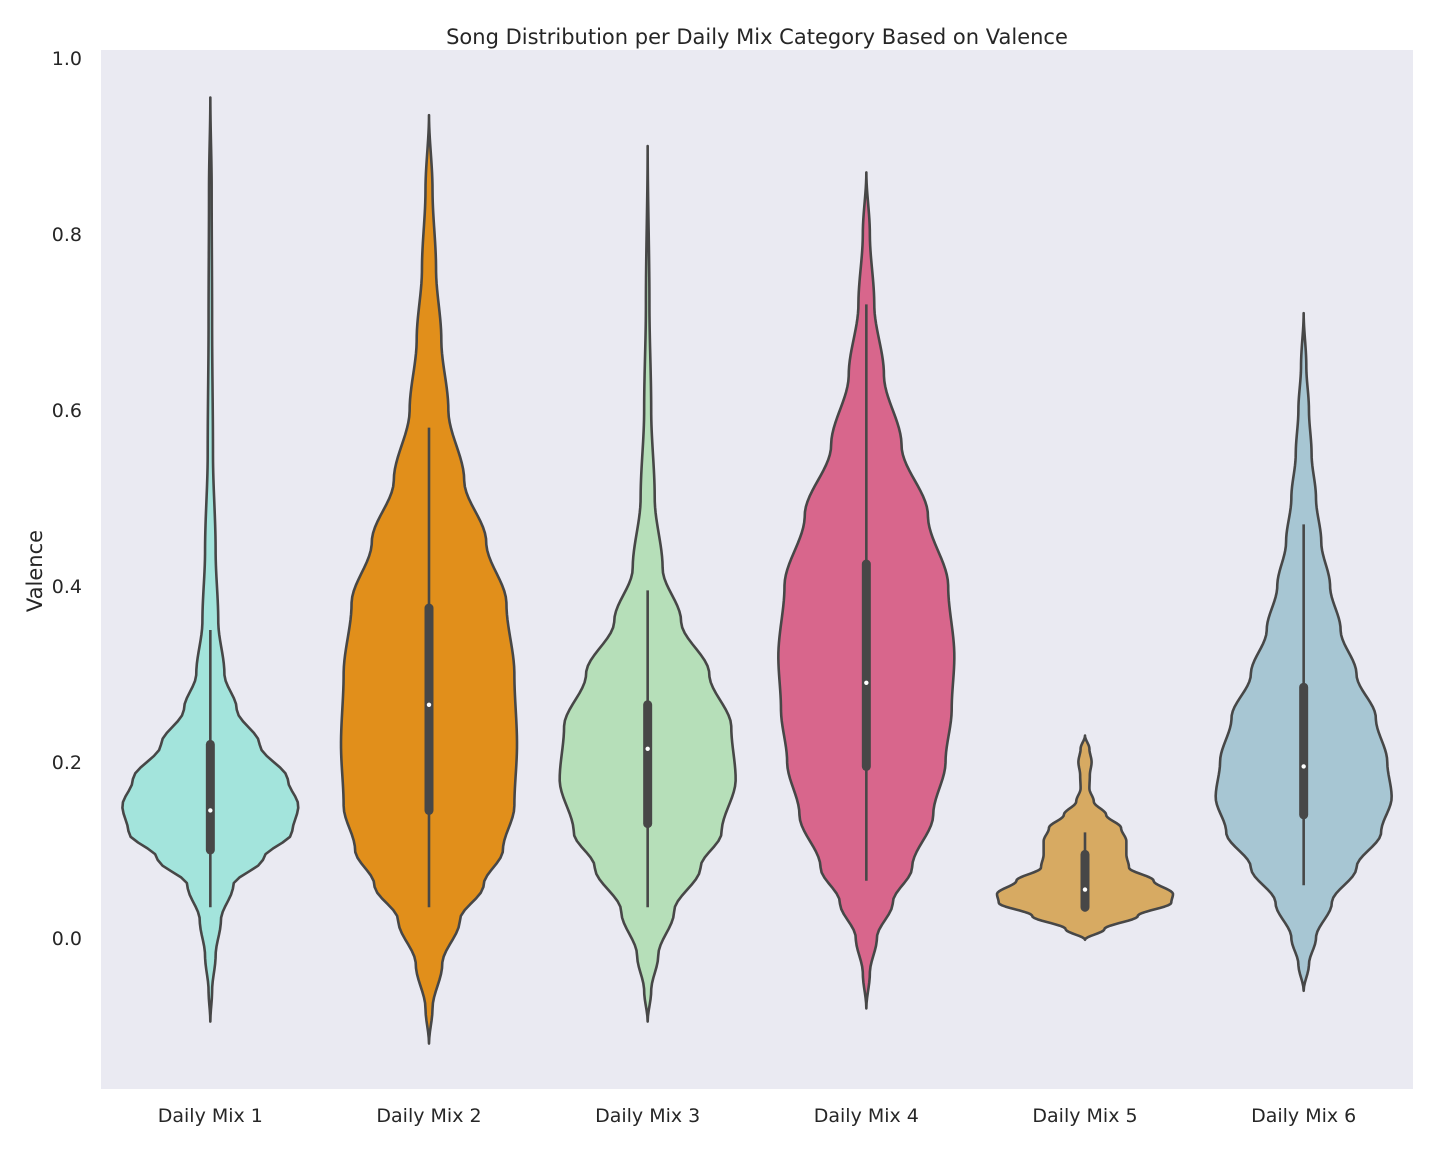 This screenshot has width=1440, height=1152. I want to click on y-axis-label: Valence, so click(35, 571).